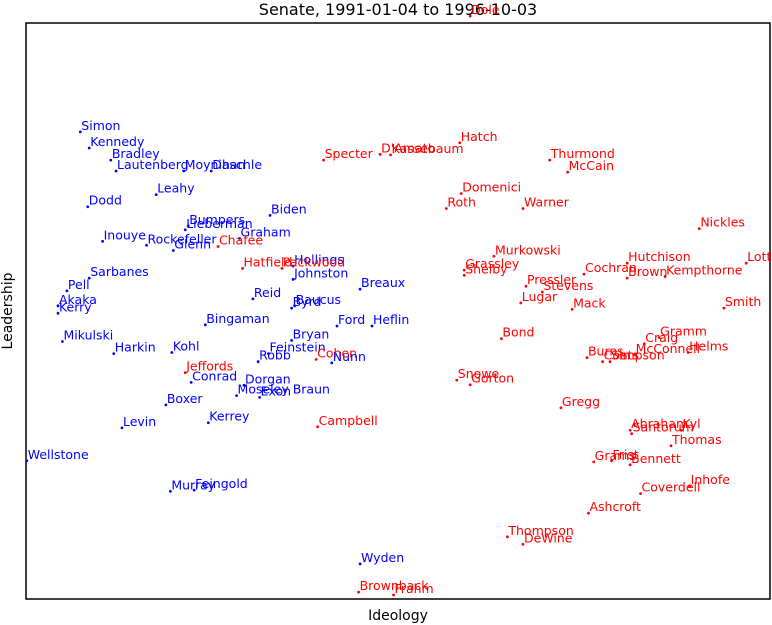 The height and width of the screenshot is (625, 772). Describe the element at coordinates (627, 263) in the screenshot. I see `point-hutchison` at that location.